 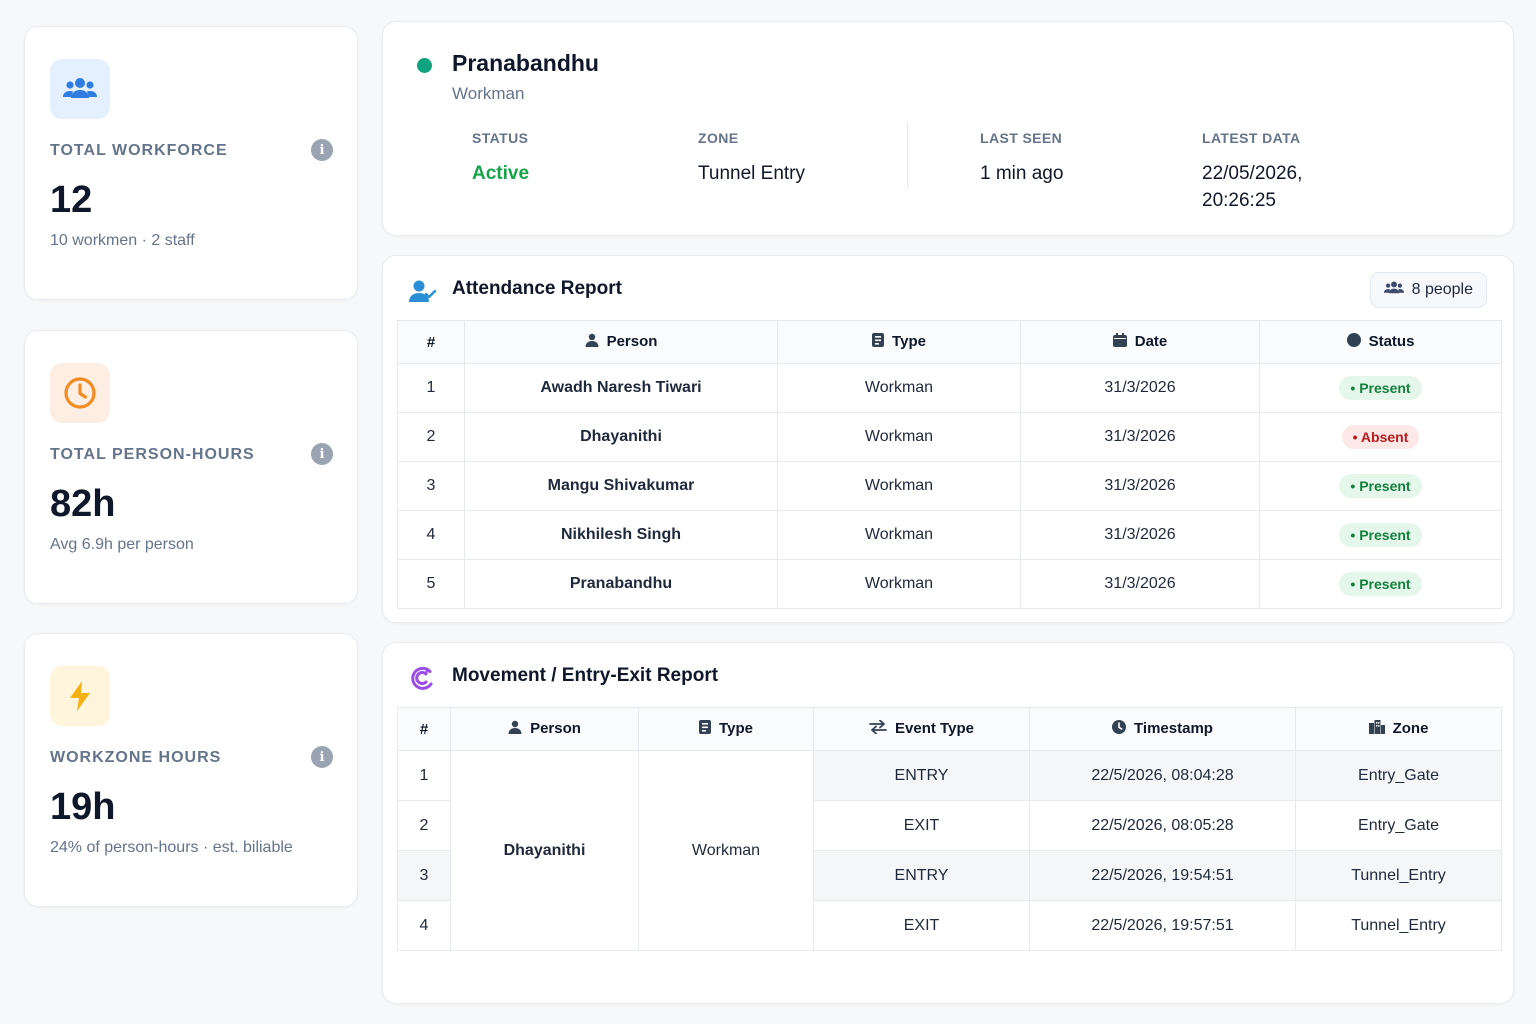 What do you see at coordinates (752, 173) in the screenshot?
I see `zone-value: Tunnel Entry` at bounding box center [752, 173].